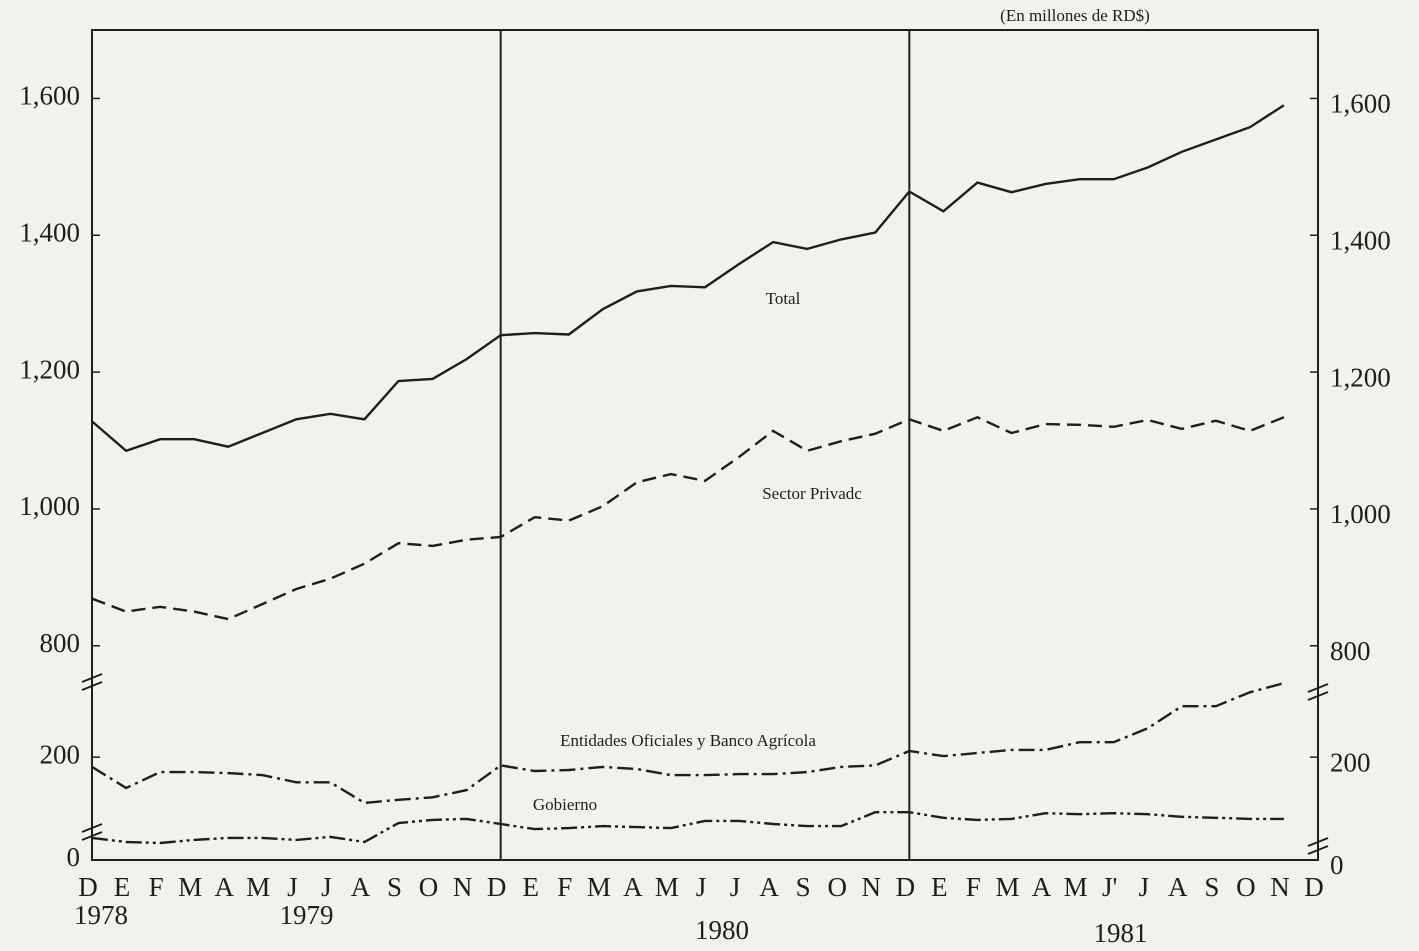 The image size is (1419, 951). I want to click on series-label: Total, so click(783, 298).